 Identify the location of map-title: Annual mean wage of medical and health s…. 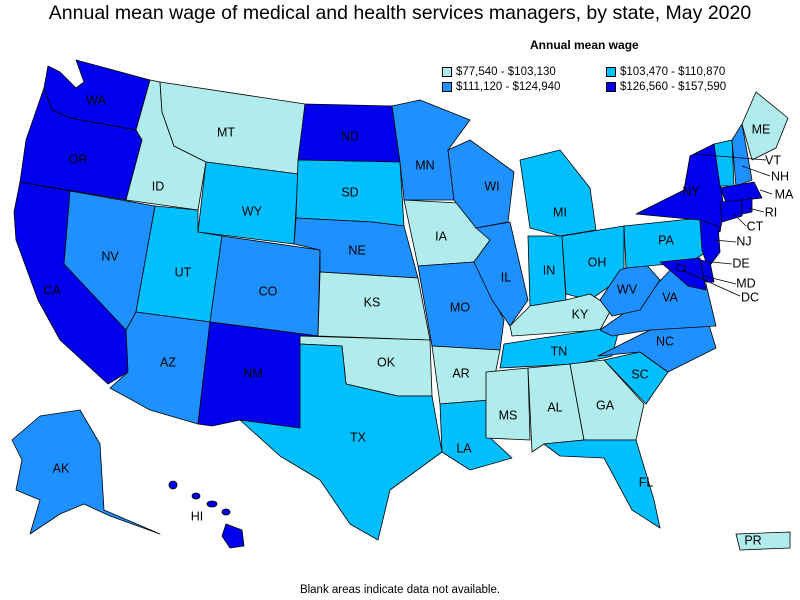
(400, 13).